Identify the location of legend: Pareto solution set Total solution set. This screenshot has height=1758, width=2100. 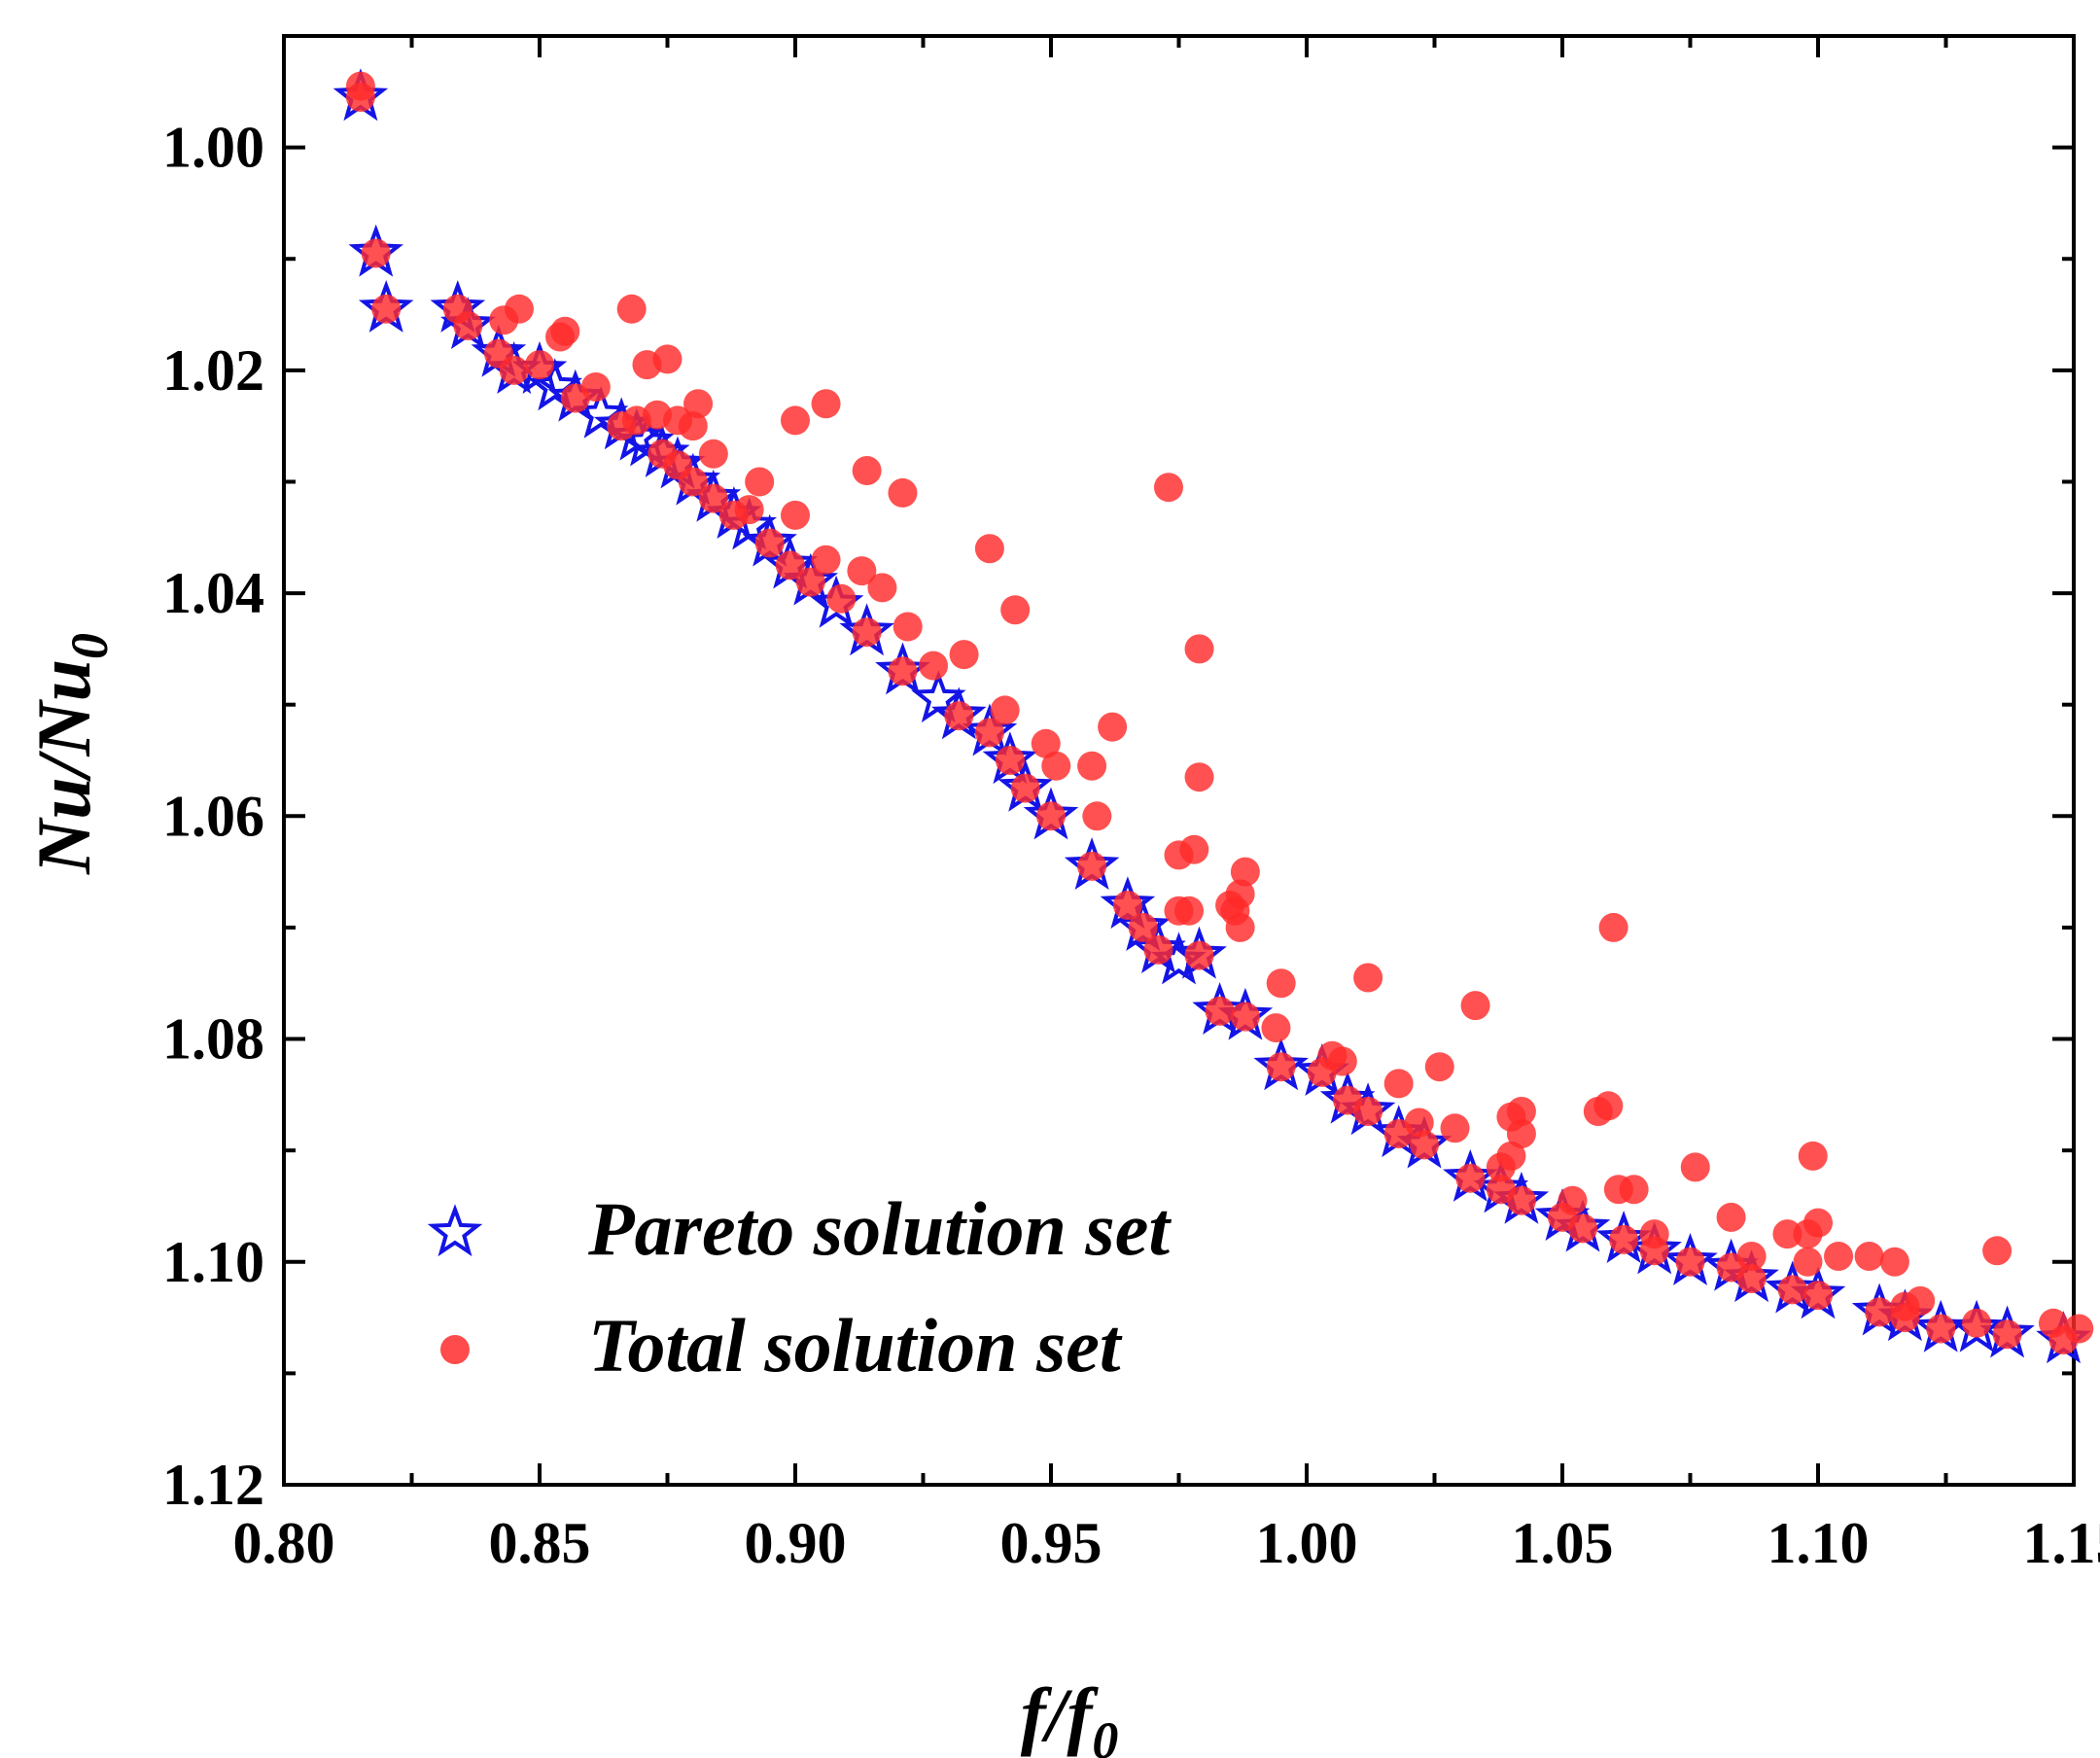
(799, 1287).